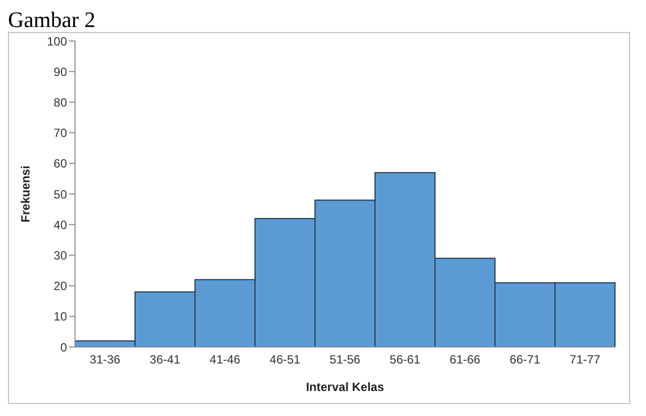 This screenshot has width=646, height=416. What do you see at coordinates (465, 359) in the screenshot?
I see `x-tick-label: 61-66` at bounding box center [465, 359].